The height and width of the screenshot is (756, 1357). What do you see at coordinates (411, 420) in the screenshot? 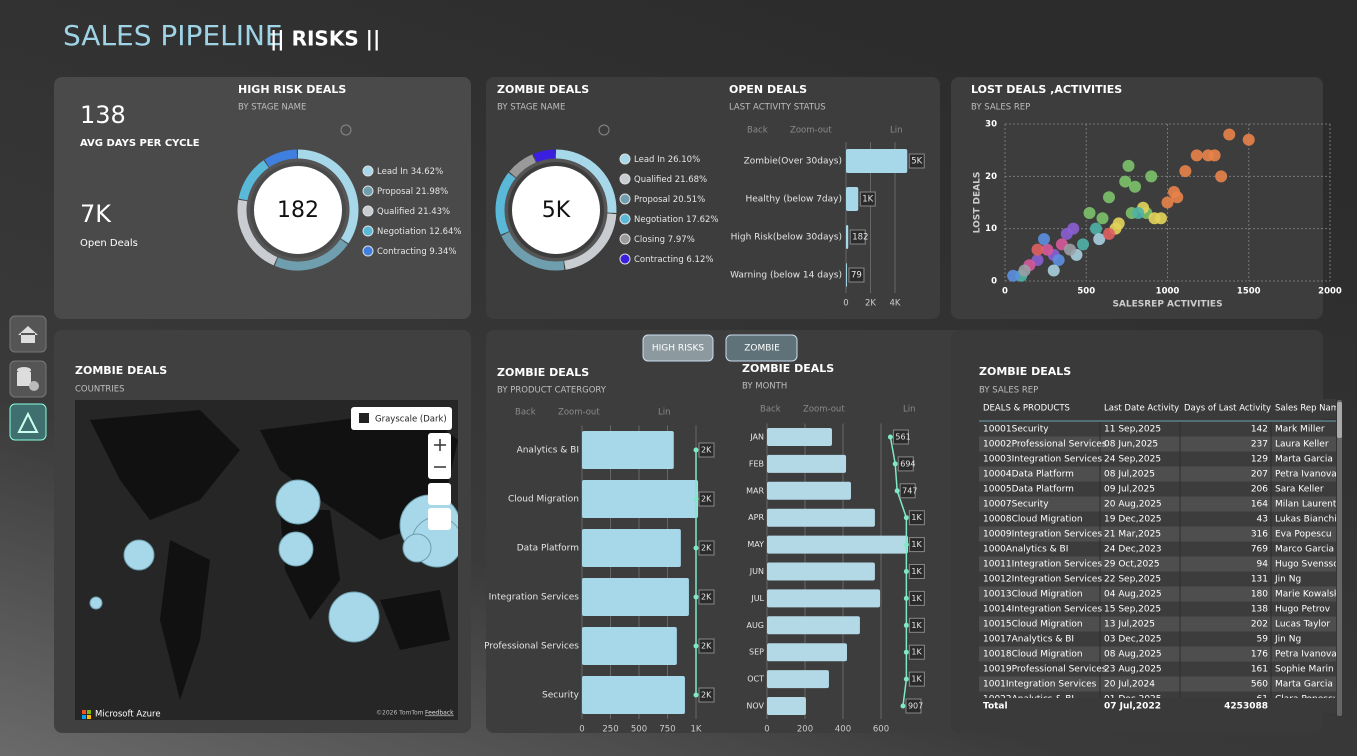
I see `map-style-label: Grayscale (Dark)` at bounding box center [411, 420].